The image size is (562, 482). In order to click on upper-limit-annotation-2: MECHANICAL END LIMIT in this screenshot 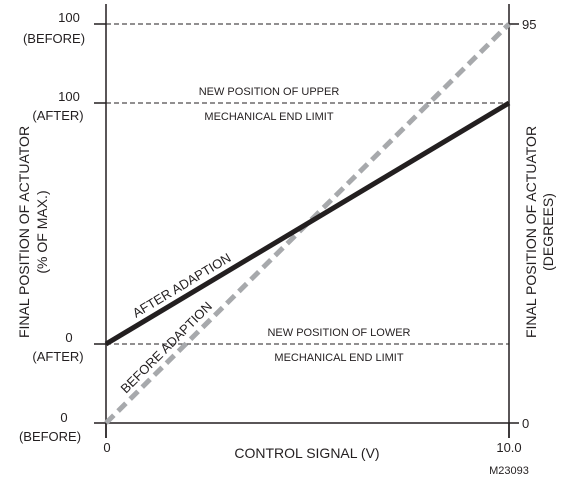, I will do `click(268, 117)`.